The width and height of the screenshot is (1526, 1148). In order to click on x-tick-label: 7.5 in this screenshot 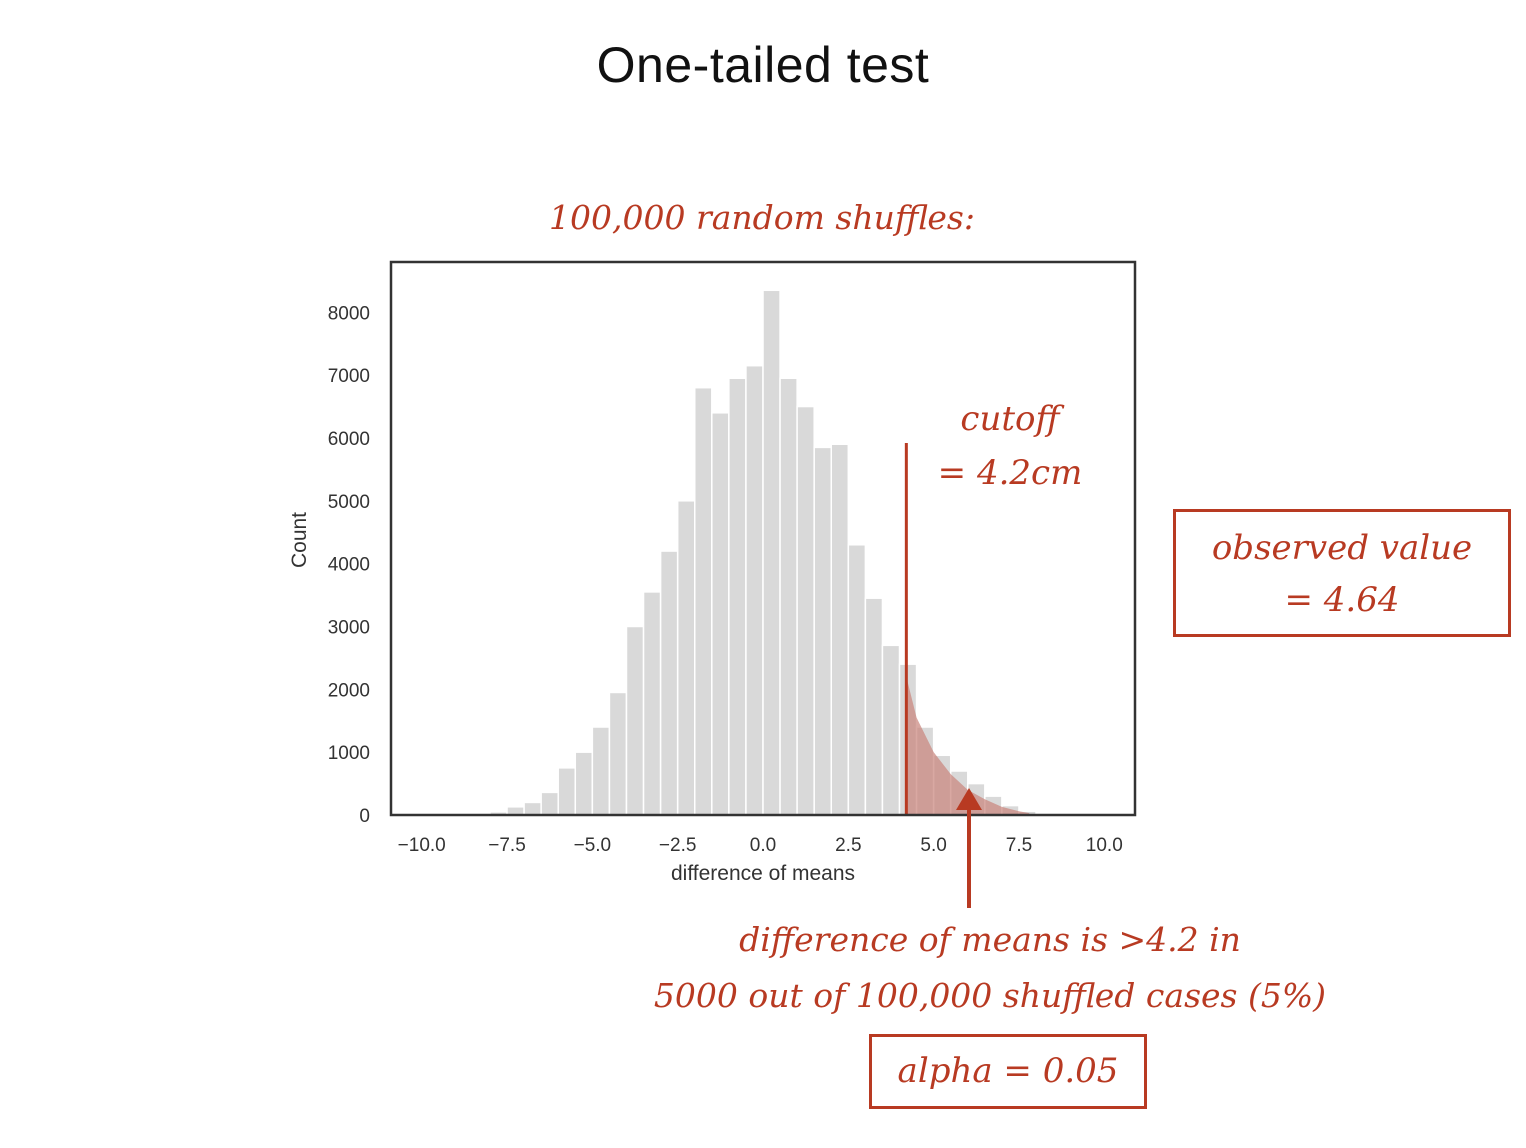, I will do `click(1019, 845)`.